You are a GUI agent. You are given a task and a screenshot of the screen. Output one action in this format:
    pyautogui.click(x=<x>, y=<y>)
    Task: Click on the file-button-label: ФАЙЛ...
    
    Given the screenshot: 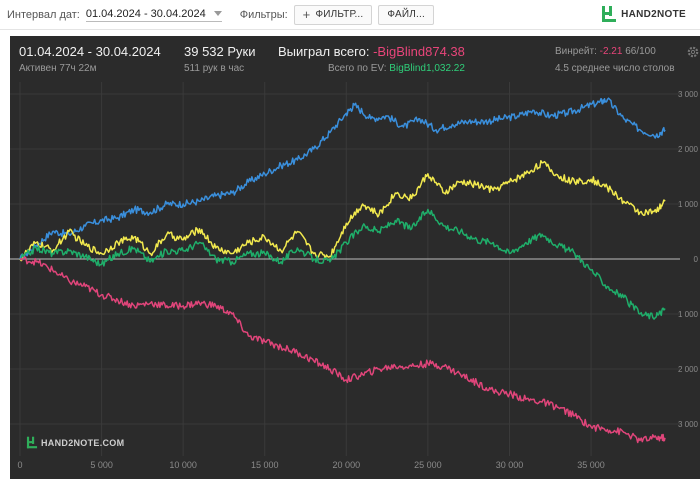 What is the action you would take?
    pyautogui.click(x=406, y=14)
    